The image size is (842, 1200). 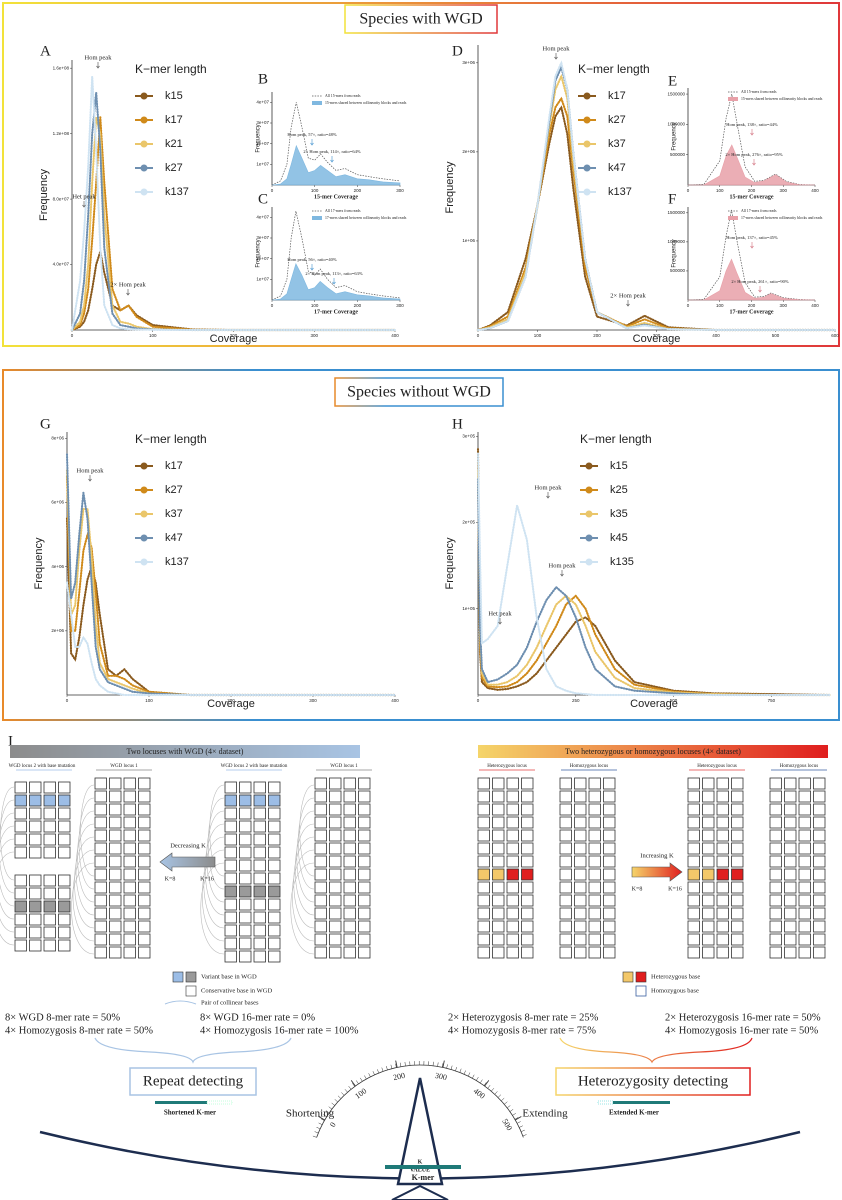 What do you see at coordinates (423, 1167) in the screenshot?
I see `kmer-bar` at bounding box center [423, 1167].